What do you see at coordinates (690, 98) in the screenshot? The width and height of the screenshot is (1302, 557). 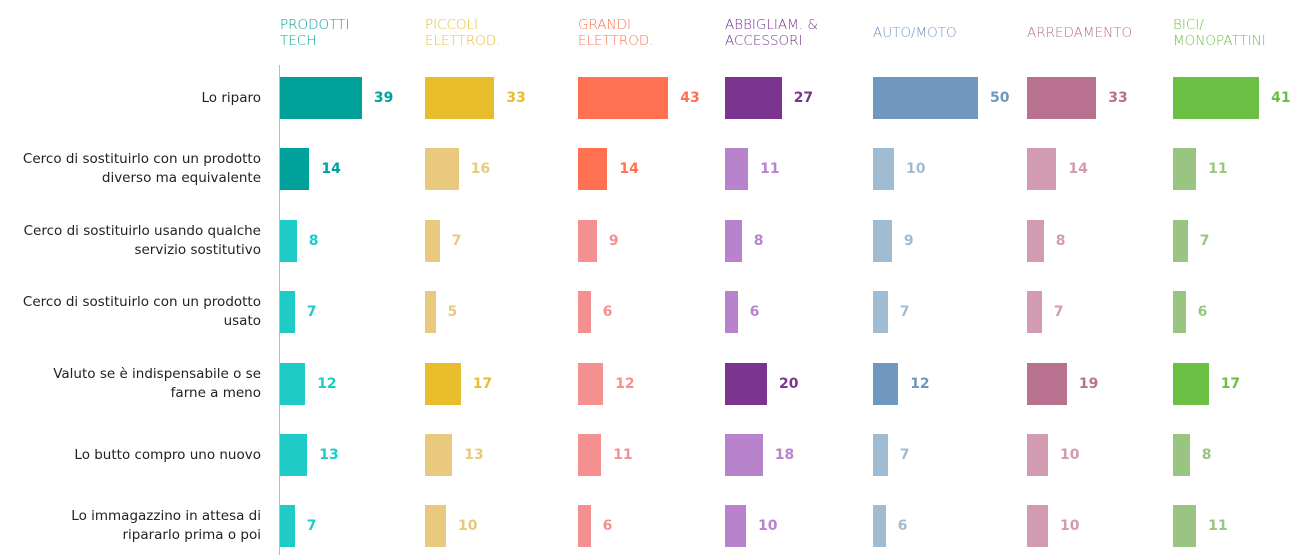 I see `value-label: 43` at bounding box center [690, 98].